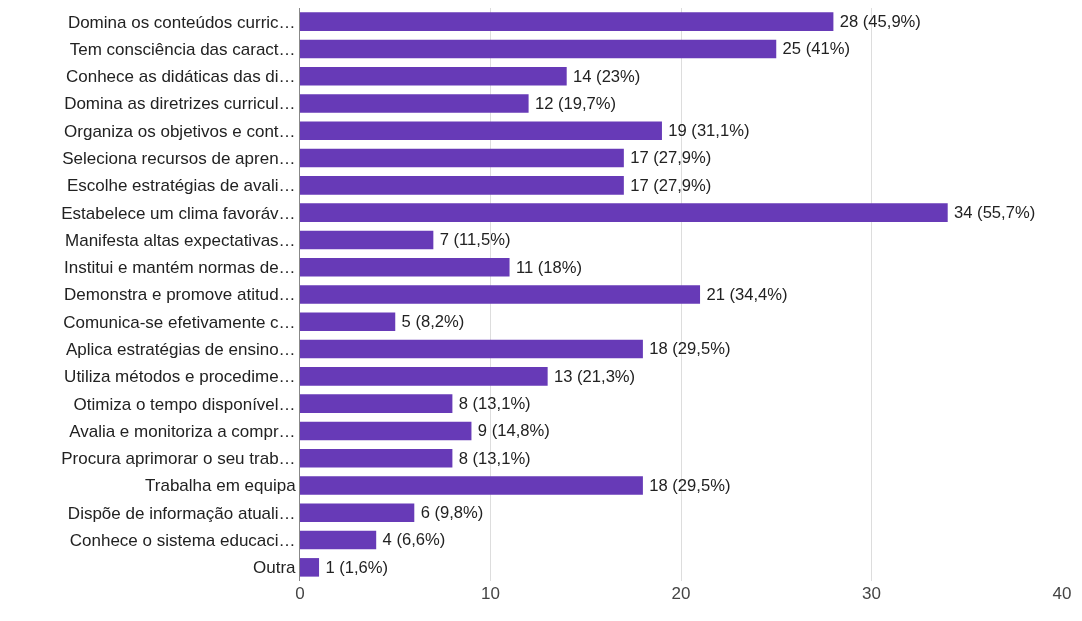 This screenshot has height=621, width=1082. I want to click on data-label: 9 (14,8%), so click(512, 431).